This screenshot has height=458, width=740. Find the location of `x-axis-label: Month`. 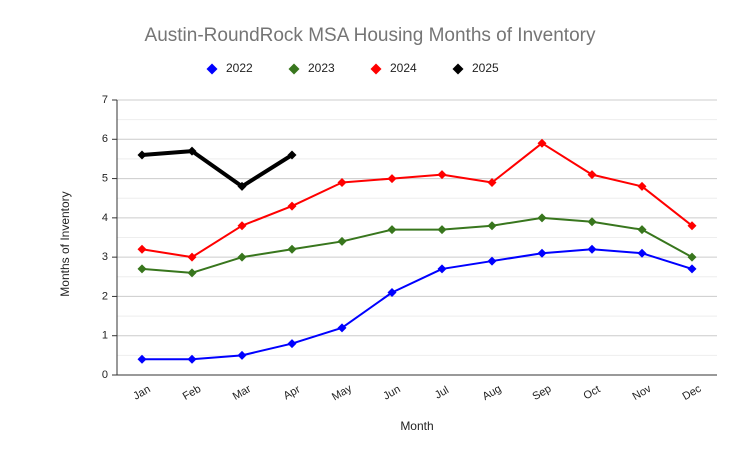

x-axis-label: Month is located at coordinates (416, 426).